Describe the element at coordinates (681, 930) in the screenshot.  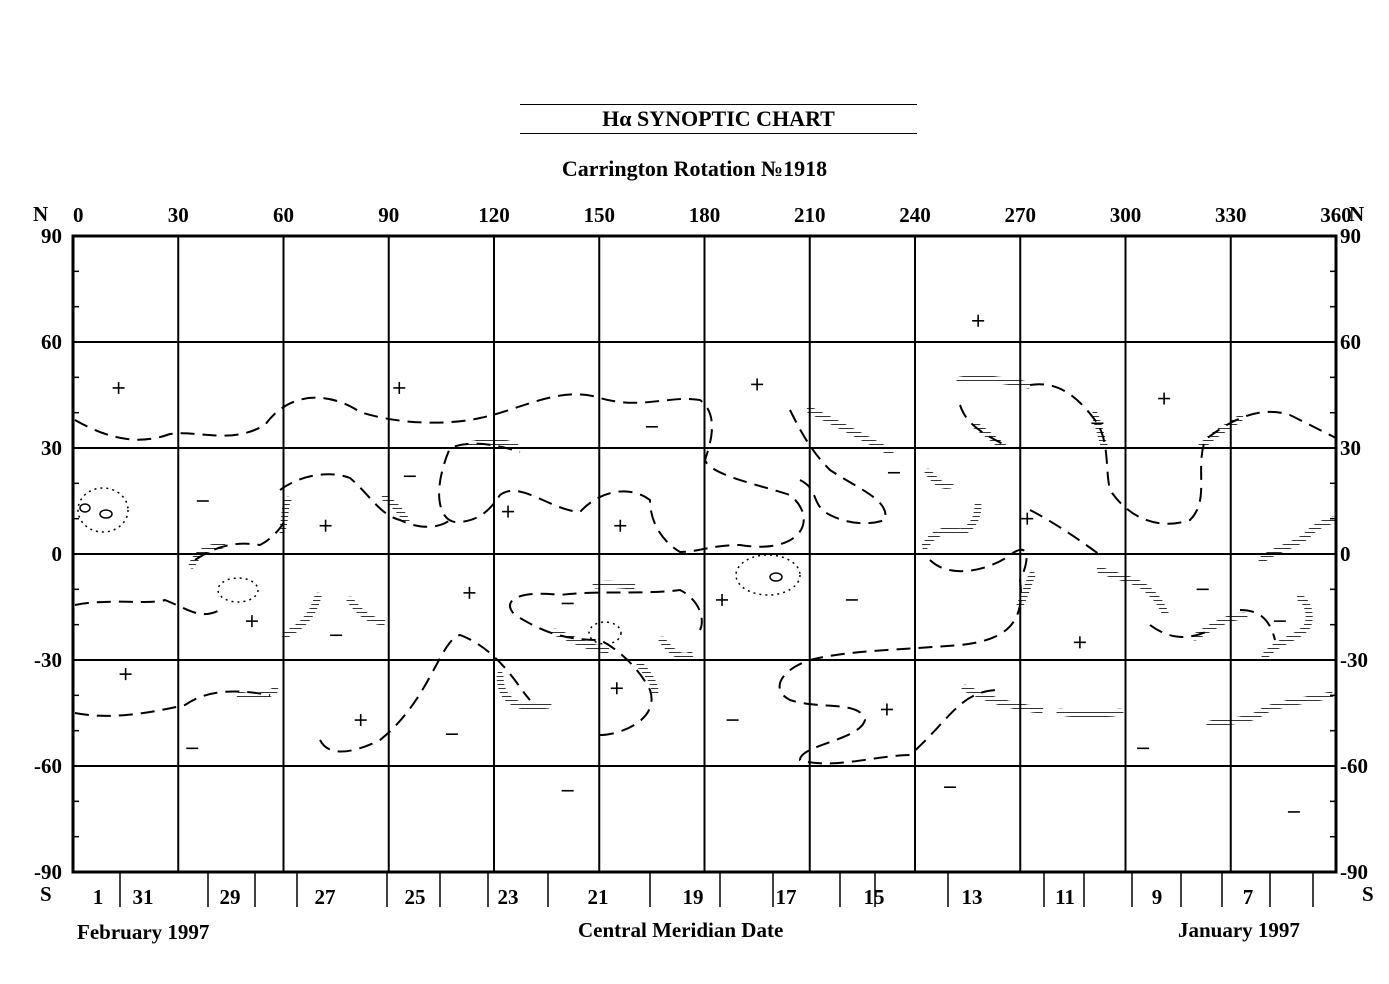
I see `footer-center-label: Central Meridian Date` at that location.